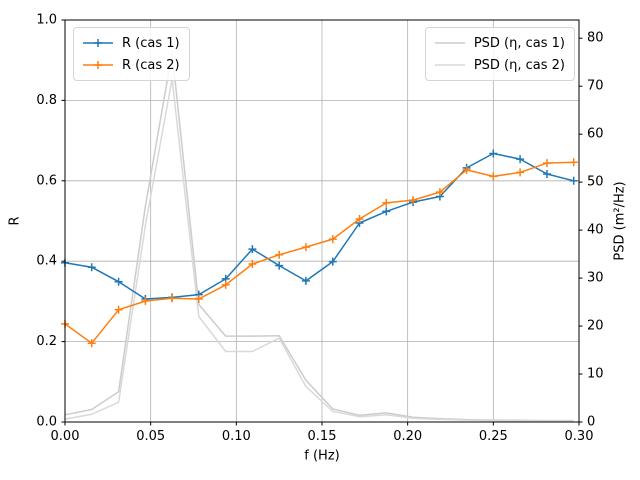 The height and width of the screenshot is (480, 640). Describe the element at coordinates (46, 341) in the screenshot. I see `y-tick-label-left: 0.2` at that location.